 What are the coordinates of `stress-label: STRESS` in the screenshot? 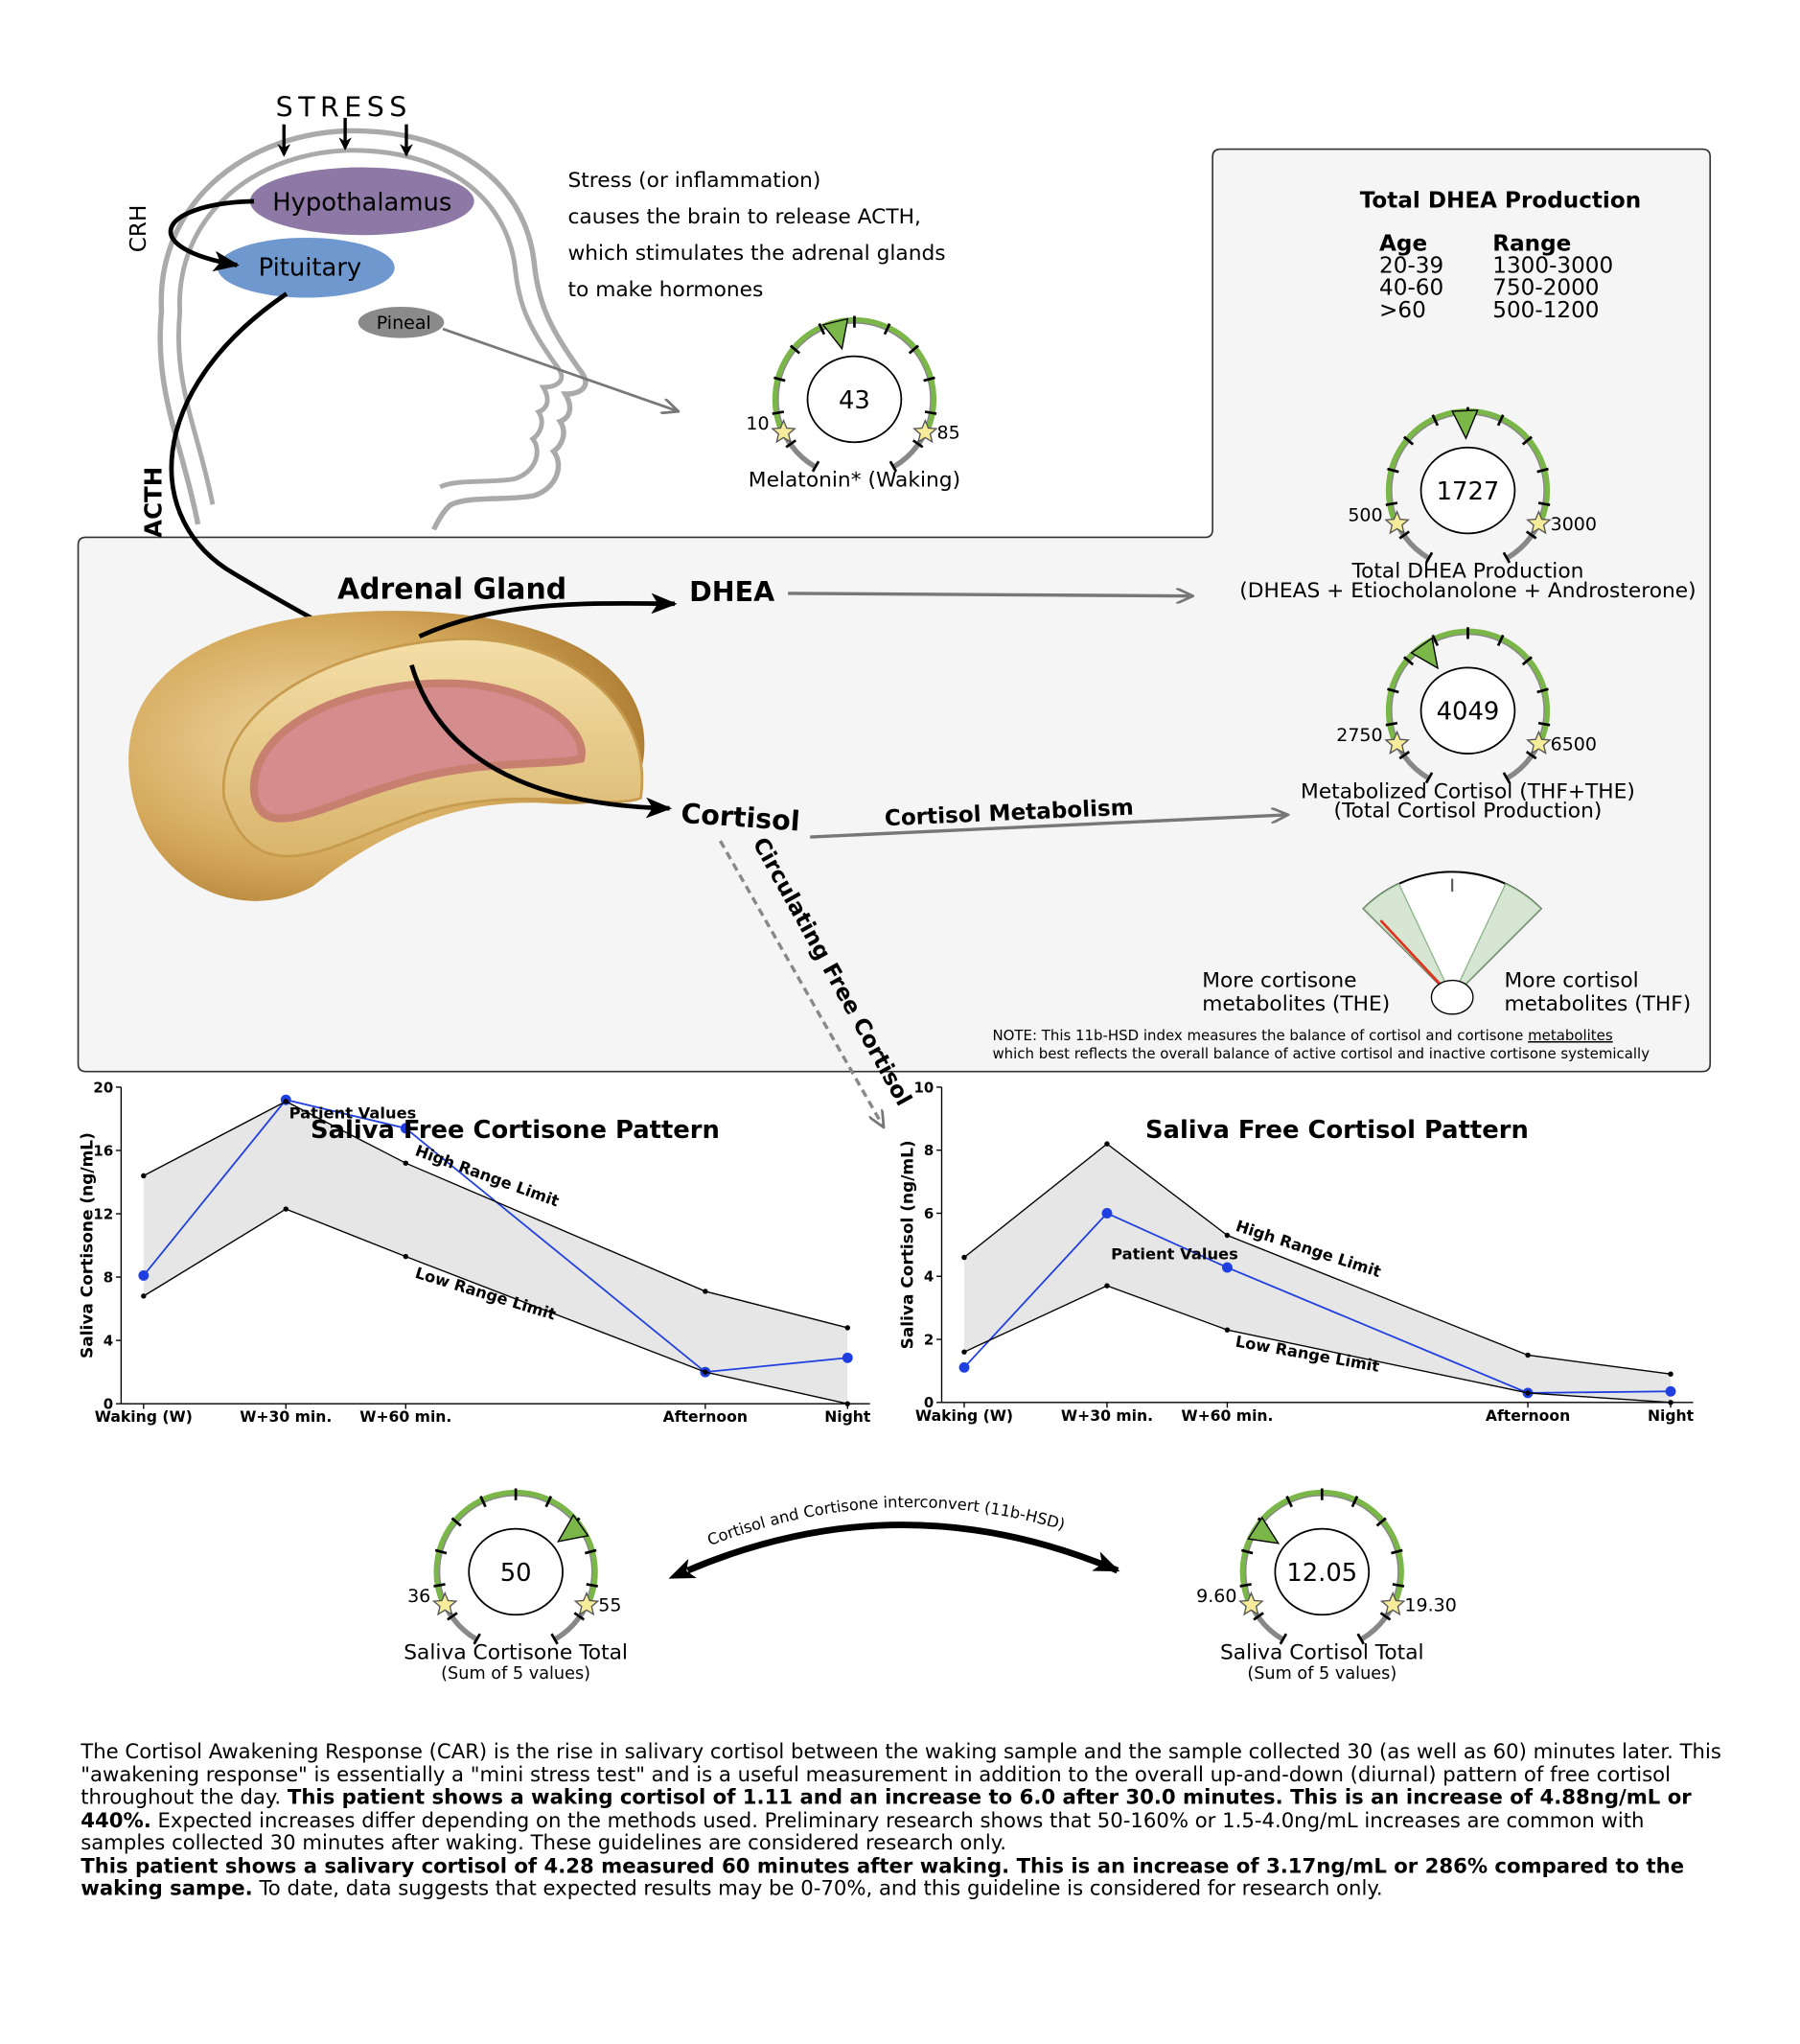 It's located at (344, 108).